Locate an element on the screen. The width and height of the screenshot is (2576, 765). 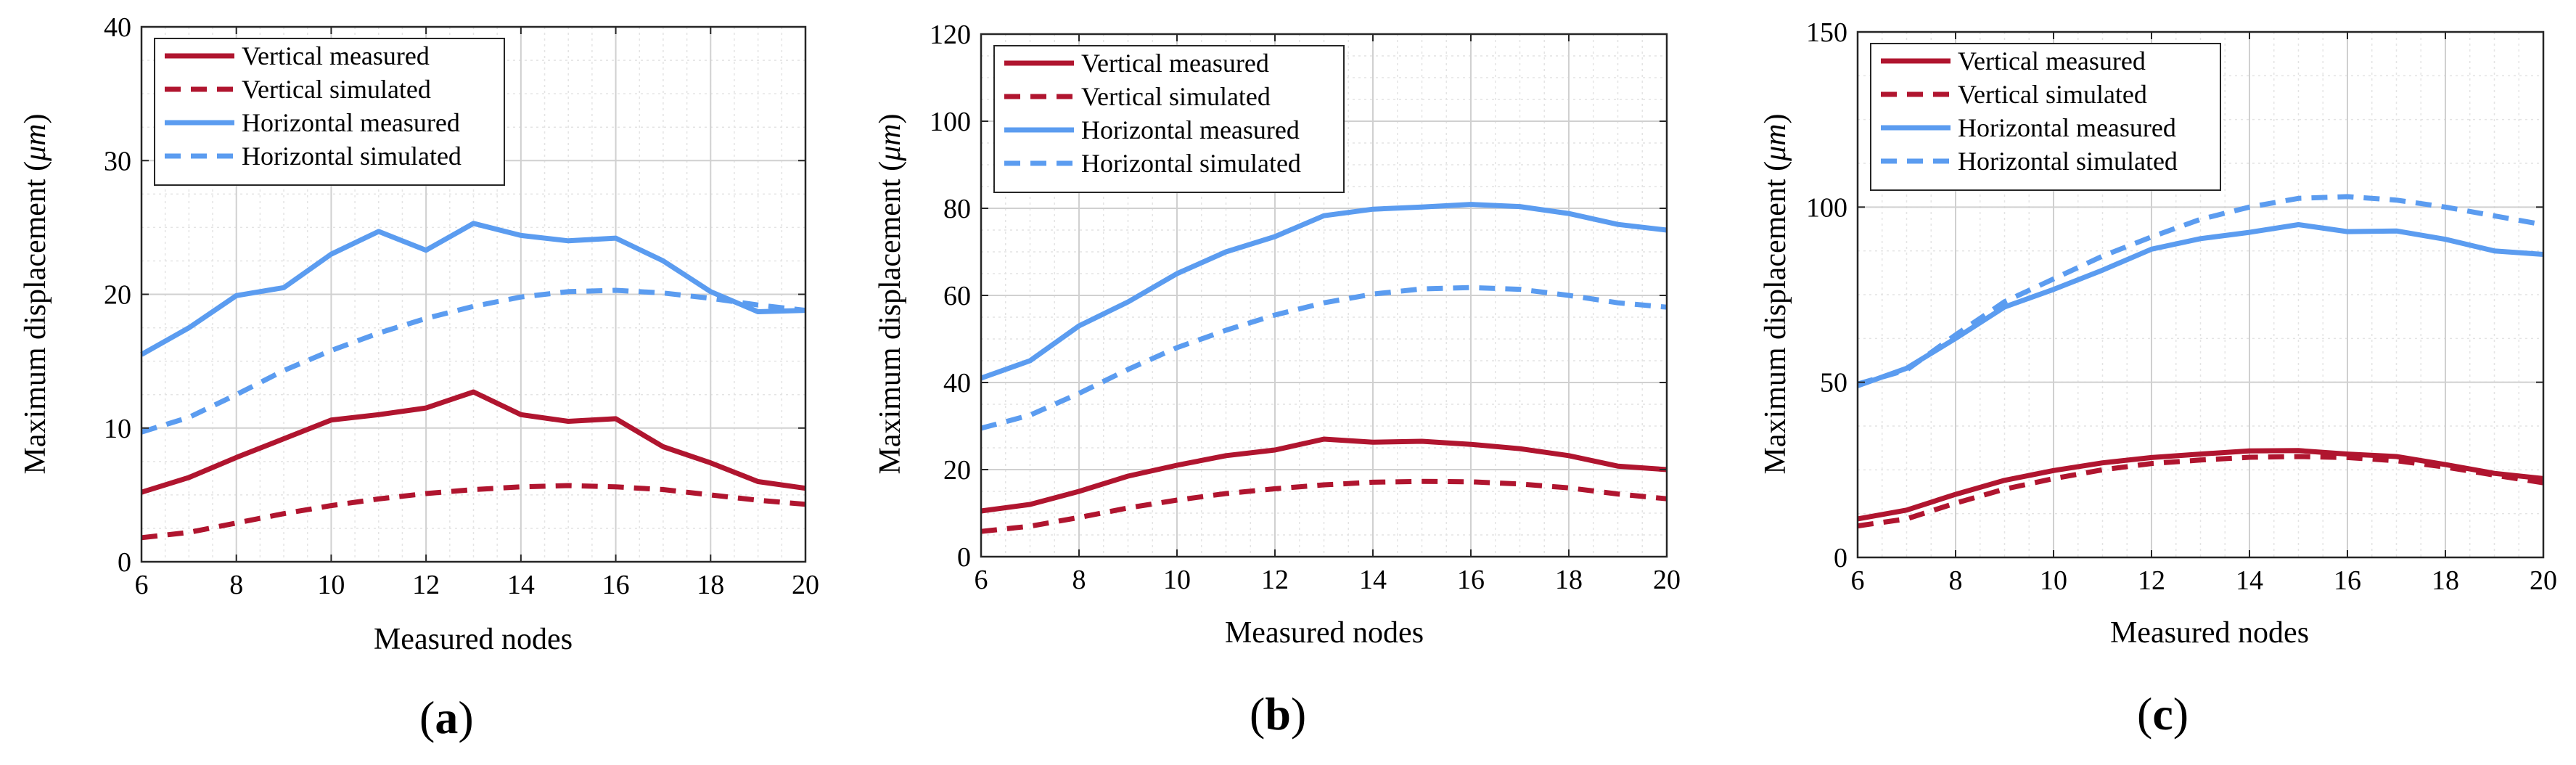
panel-c-xtick-label: 10 is located at coordinates (2053, 580).